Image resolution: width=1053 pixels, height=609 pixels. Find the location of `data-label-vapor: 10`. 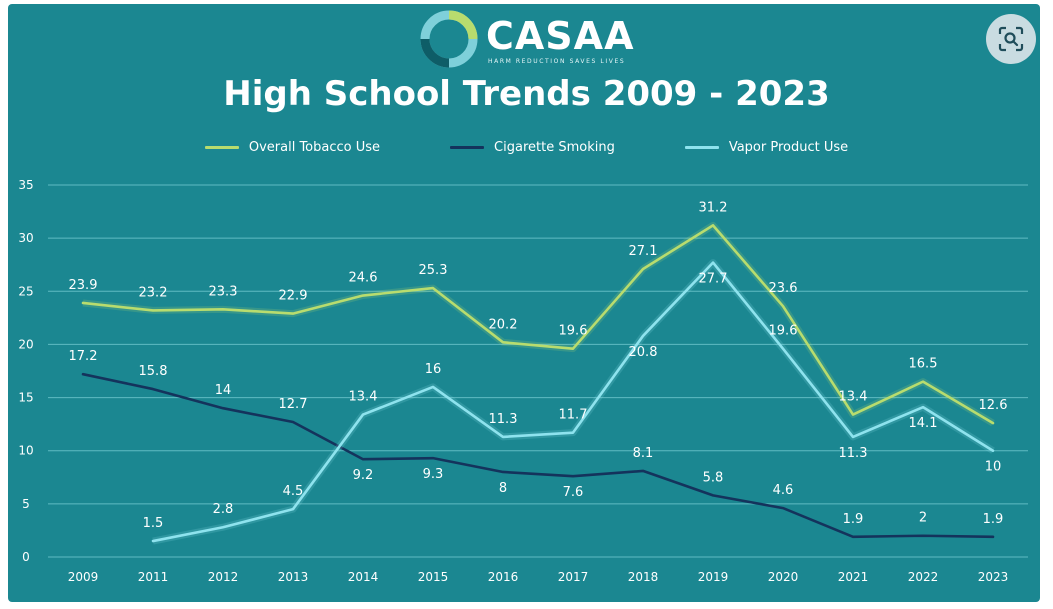

data-label-vapor: 10 is located at coordinates (993, 467).